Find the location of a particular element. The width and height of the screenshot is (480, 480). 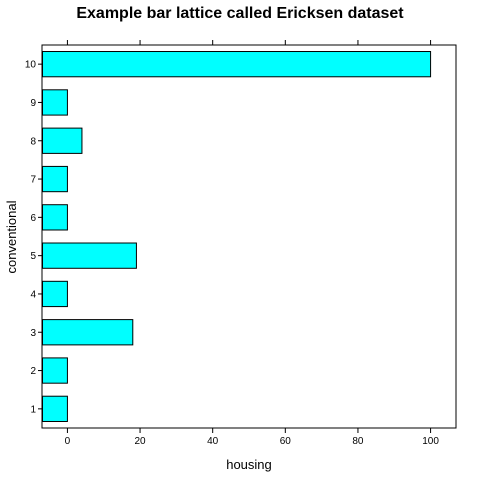

y-tick-label: 3 is located at coordinates (33, 333).